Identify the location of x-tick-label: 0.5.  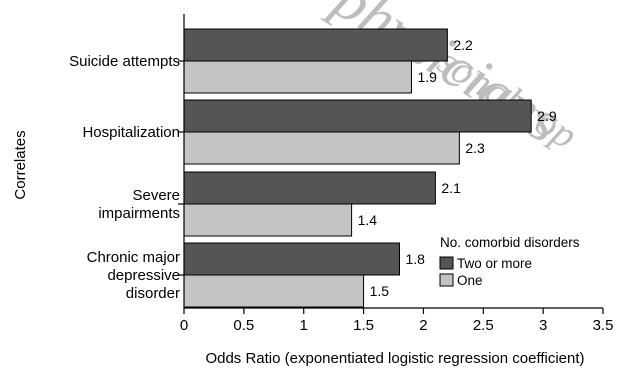
(243, 325).